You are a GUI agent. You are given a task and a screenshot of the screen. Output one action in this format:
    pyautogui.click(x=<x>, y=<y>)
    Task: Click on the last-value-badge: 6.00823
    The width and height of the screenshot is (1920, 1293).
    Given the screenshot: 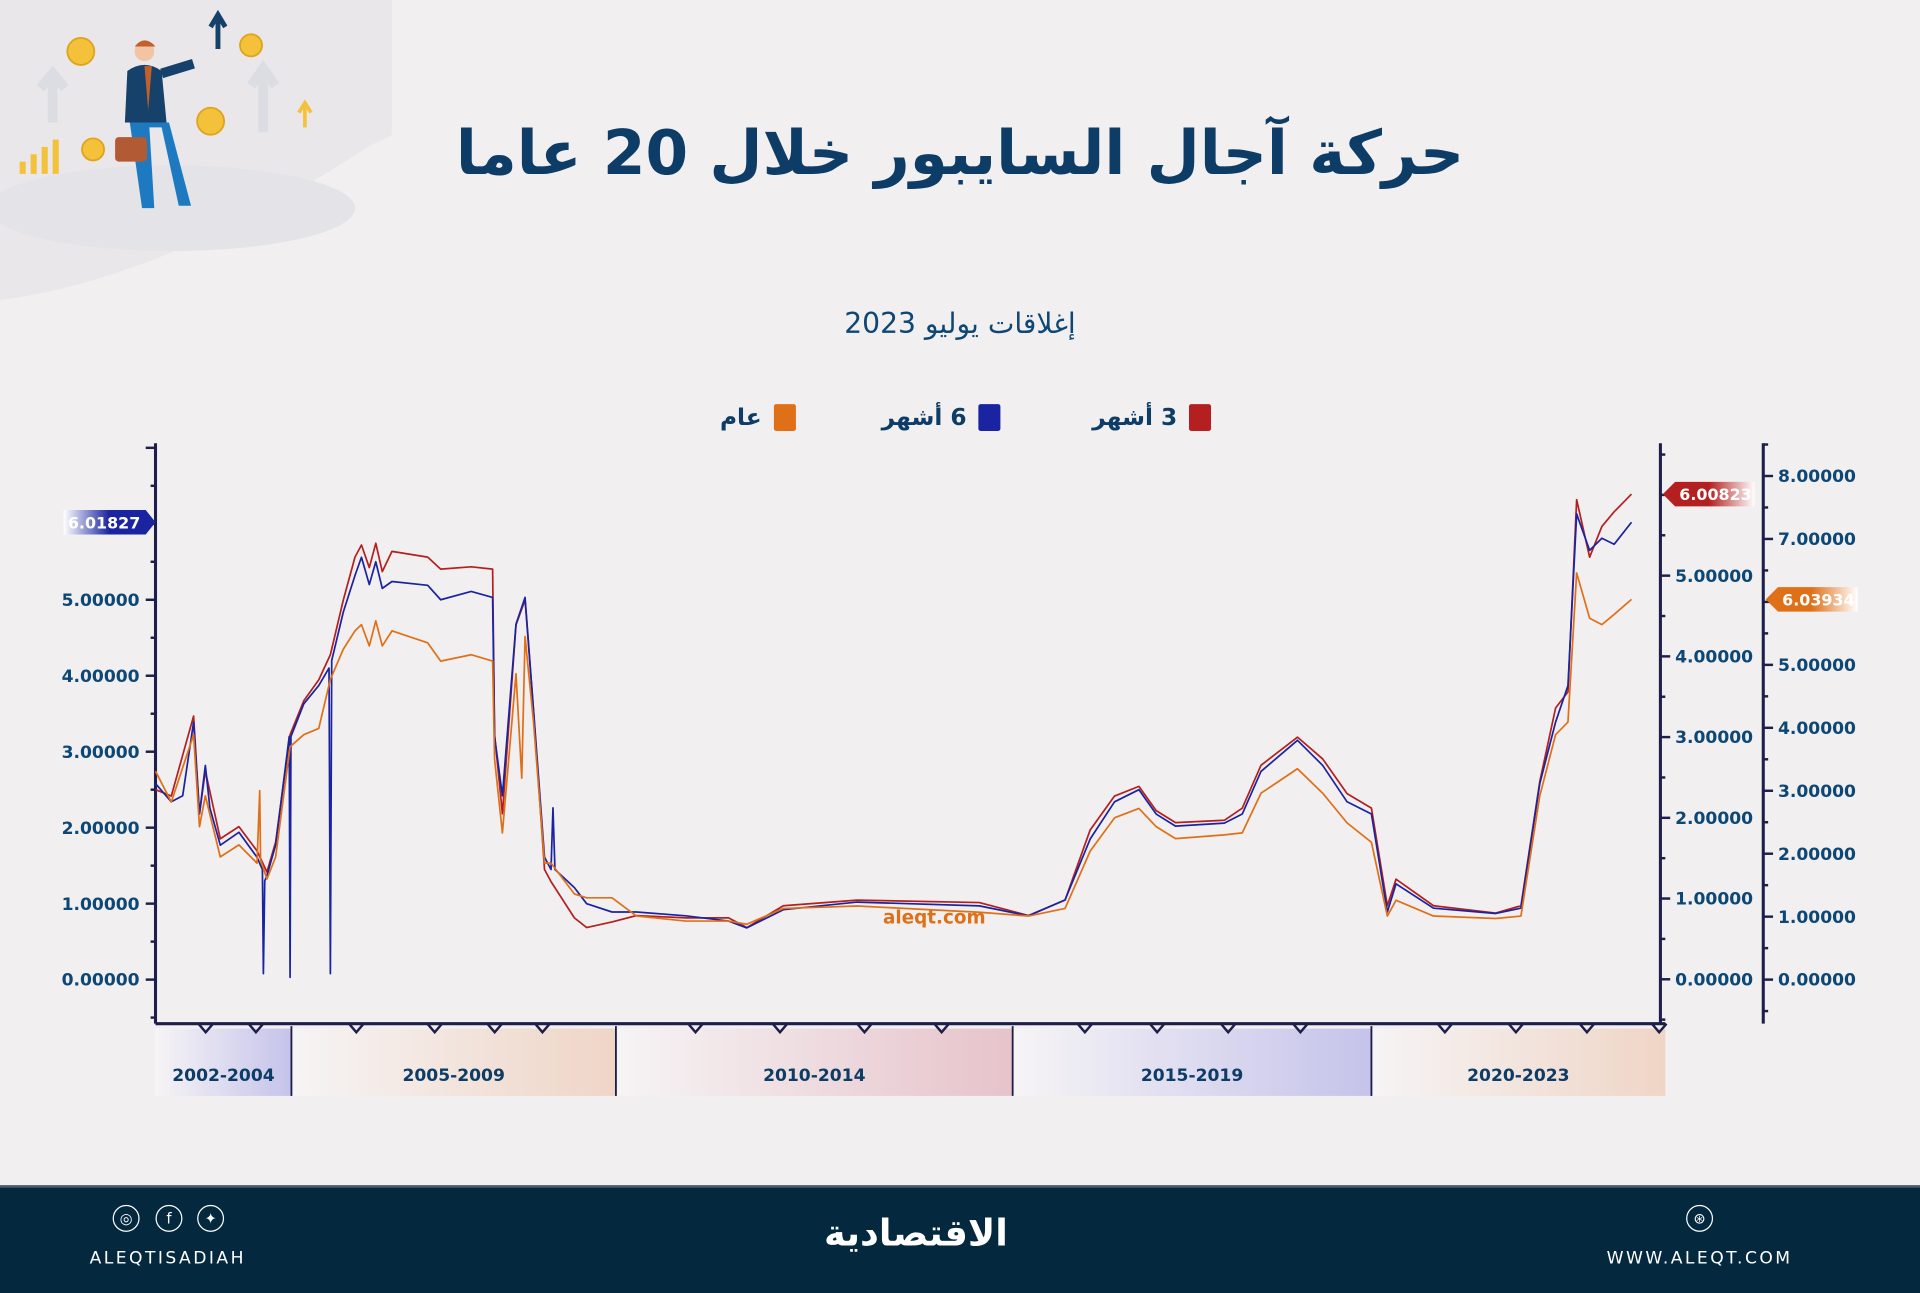 What is the action you would take?
    pyautogui.click(x=1708, y=494)
    